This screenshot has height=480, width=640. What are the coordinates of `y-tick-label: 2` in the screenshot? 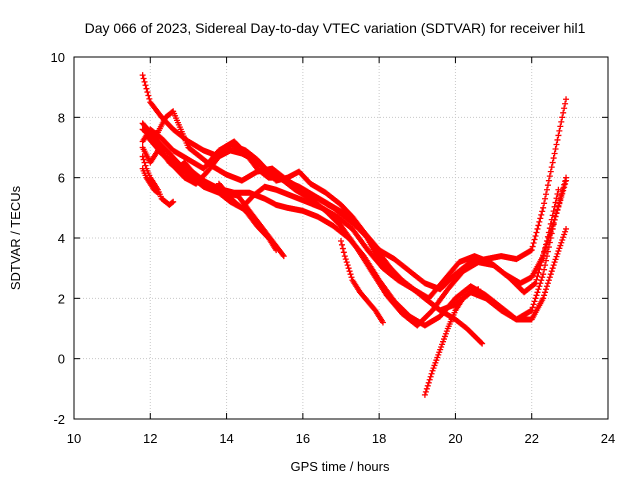 It's located at (61, 298).